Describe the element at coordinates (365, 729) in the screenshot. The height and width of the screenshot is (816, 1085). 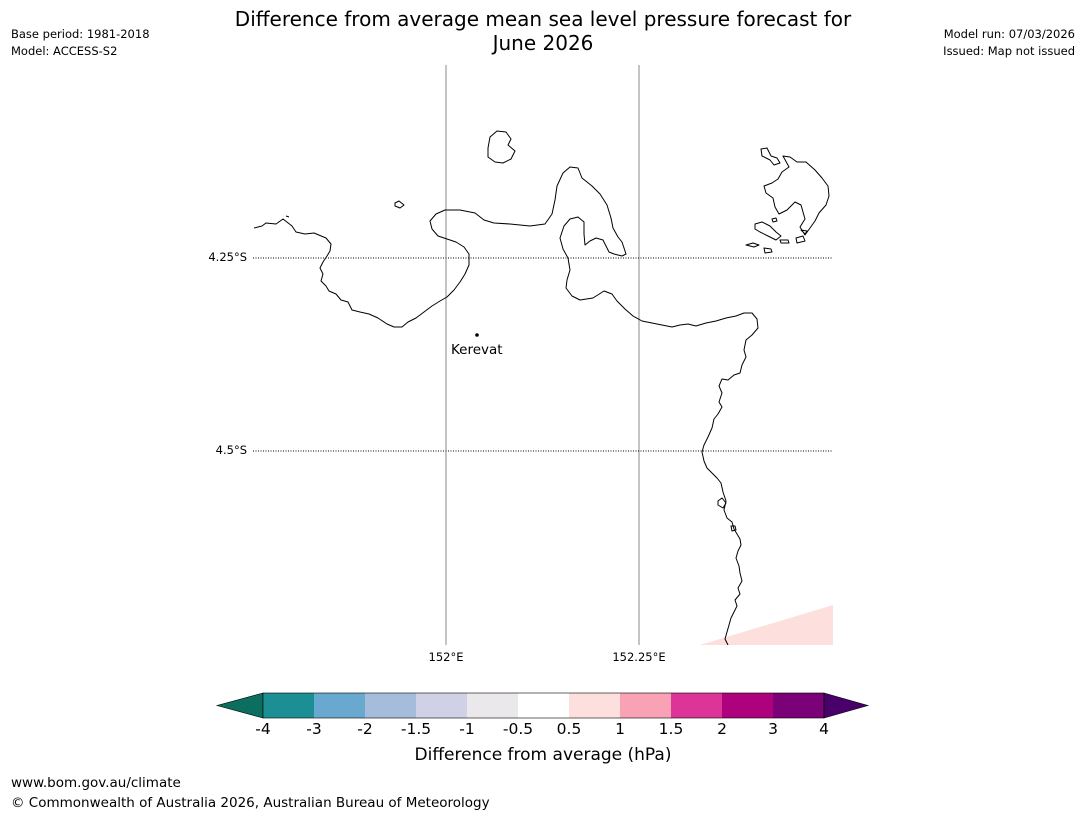
I see `cb-tick-label: -2` at that location.